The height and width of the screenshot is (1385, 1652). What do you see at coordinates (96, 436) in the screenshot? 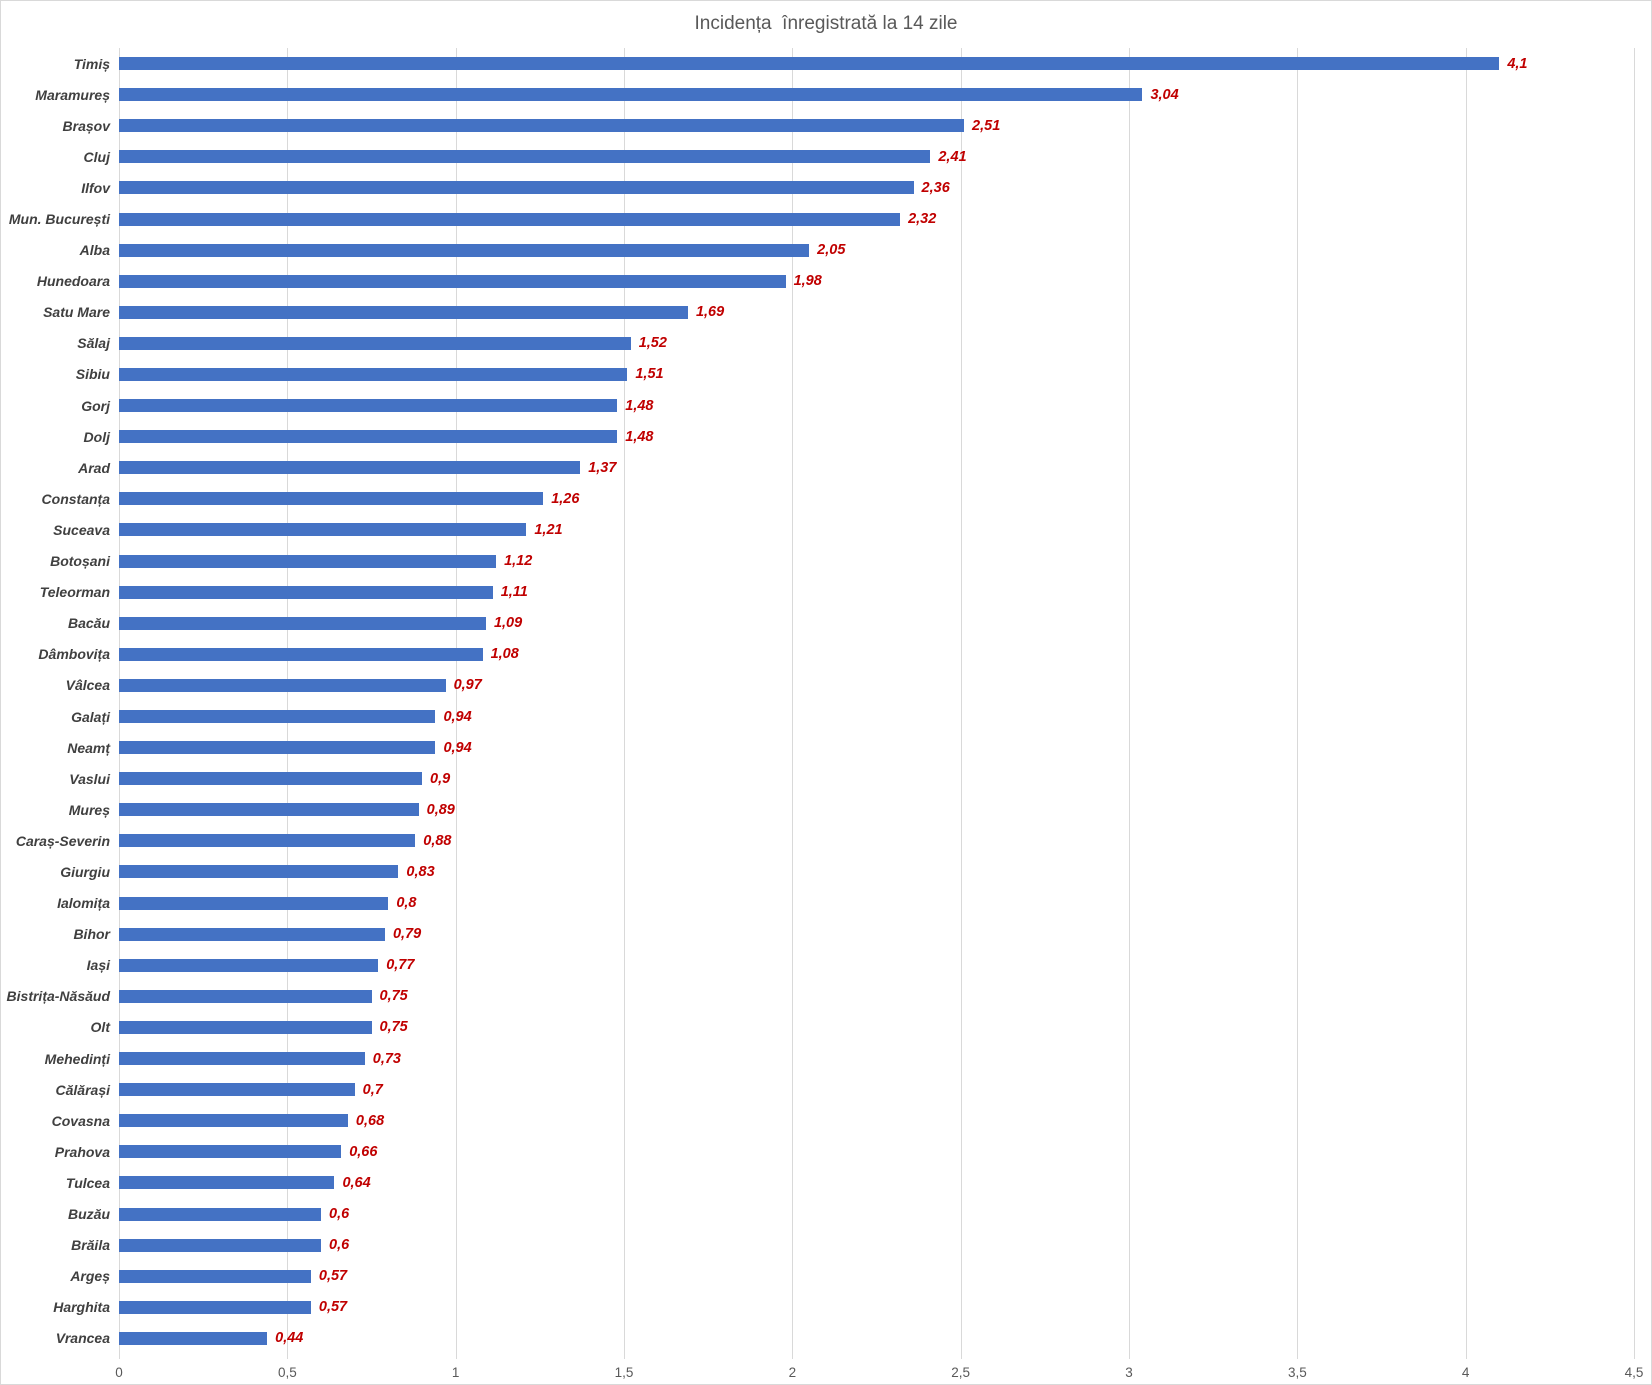
I see `category-label: Dolj` at bounding box center [96, 436].